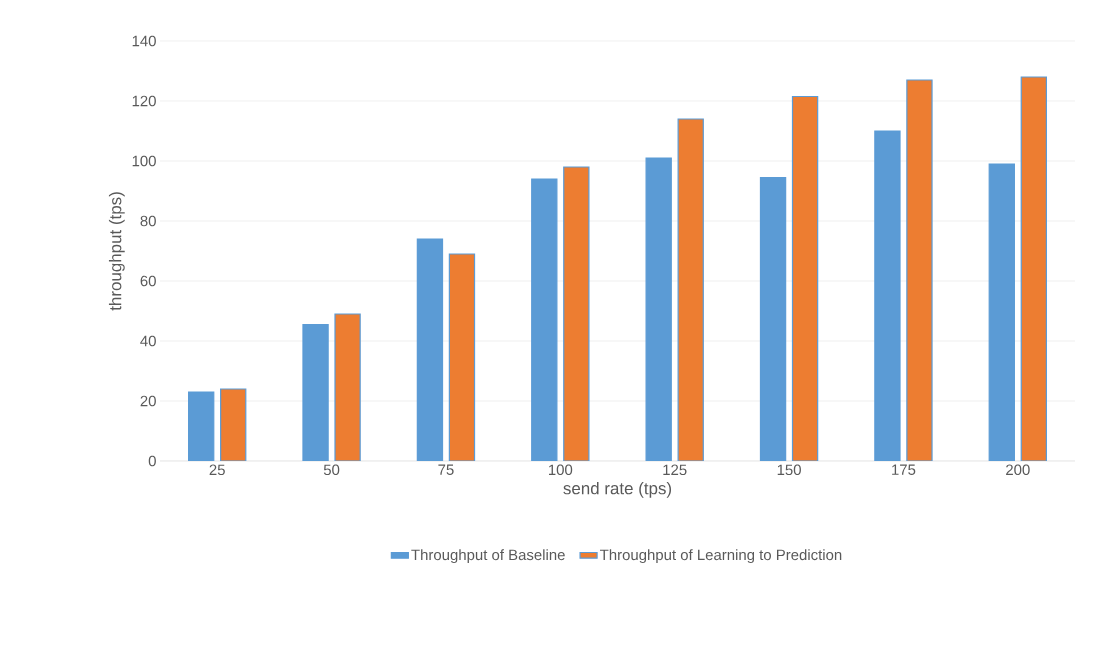 The image size is (1099, 664). What do you see at coordinates (144, 161) in the screenshot?
I see `y-tick-label: 100` at bounding box center [144, 161].